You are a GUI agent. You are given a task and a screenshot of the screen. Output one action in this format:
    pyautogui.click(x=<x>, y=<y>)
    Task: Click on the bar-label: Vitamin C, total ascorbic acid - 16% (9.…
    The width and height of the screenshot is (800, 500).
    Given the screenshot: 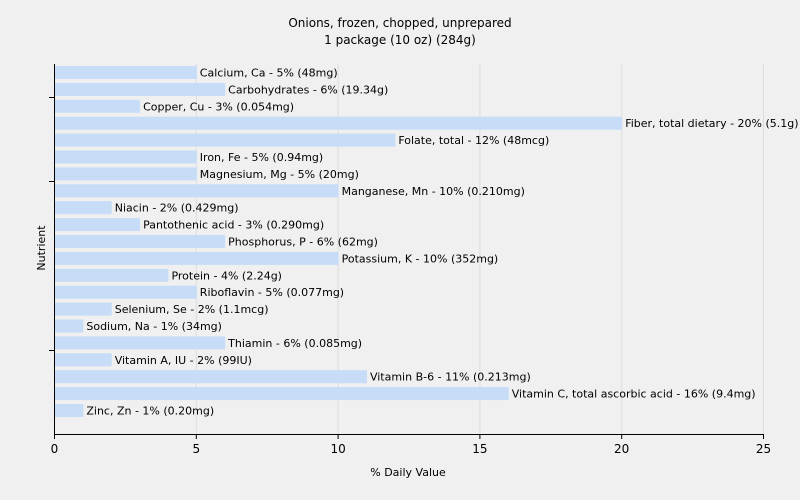 What is the action you would take?
    pyautogui.click(x=634, y=394)
    